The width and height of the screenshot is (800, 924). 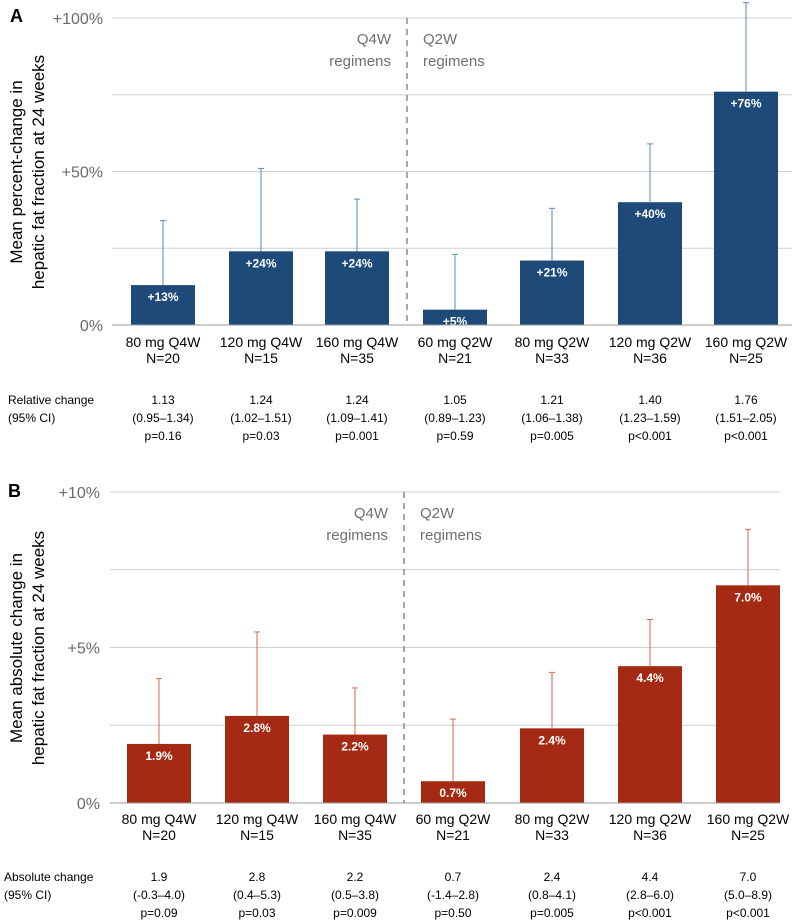 What do you see at coordinates (552, 358) in the screenshot?
I see `panel-a-category-n: N=33` at bounding box center [552, 358].